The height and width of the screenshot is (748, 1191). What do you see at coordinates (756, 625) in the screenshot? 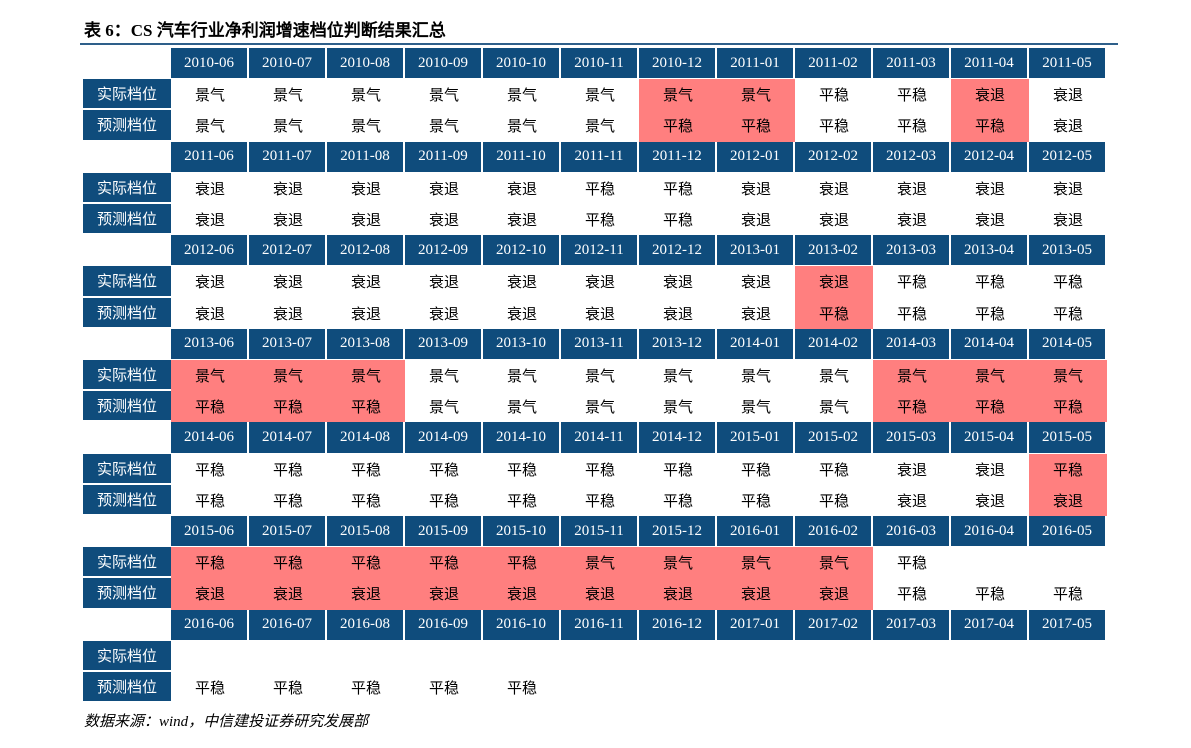
I see `date-header: 2017-01` at bounding box center [756, 625].